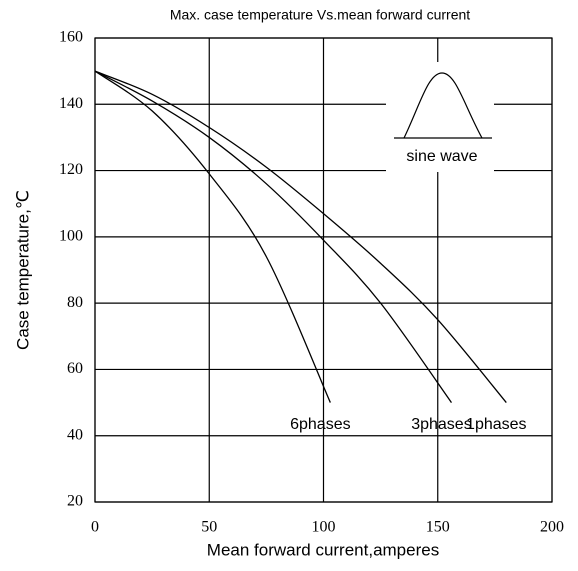 The image size is (578, 571). What do you see at coordinates (71, 37) in the screenshot?
I see `y-tick-label: 160` at bounding box center [71, 37].